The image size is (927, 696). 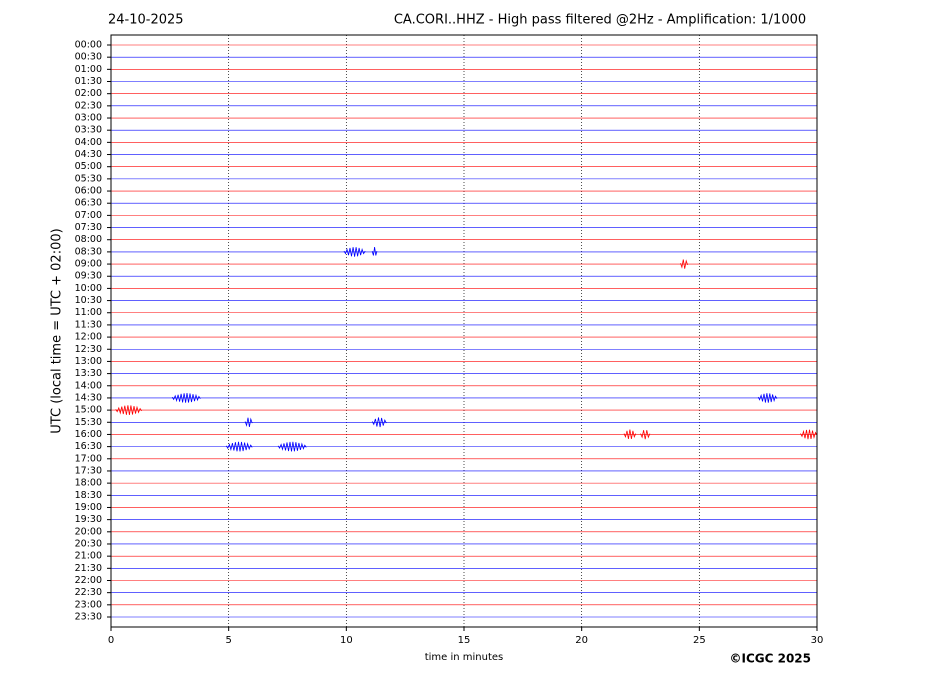 What do you see at coordinates (346, 640) in the screenshot?
I see `x-tick-label: 10` at bounding box center [346, 640].